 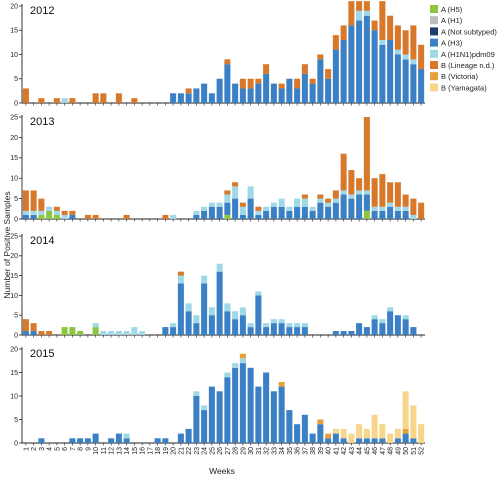 What do you see at coordinates (88, 449) in the screenshot?
I see `week-label: 9` at bounding box center [88, 449].